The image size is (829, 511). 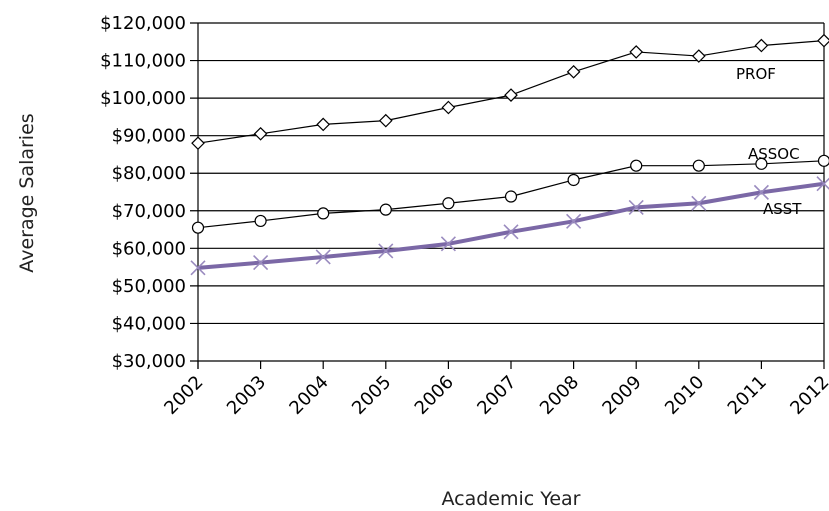 What do you see at coordinates (149, 173) in the screenshot?
I see `y-tick-label: $80,000` at bounding box center [149, 173].